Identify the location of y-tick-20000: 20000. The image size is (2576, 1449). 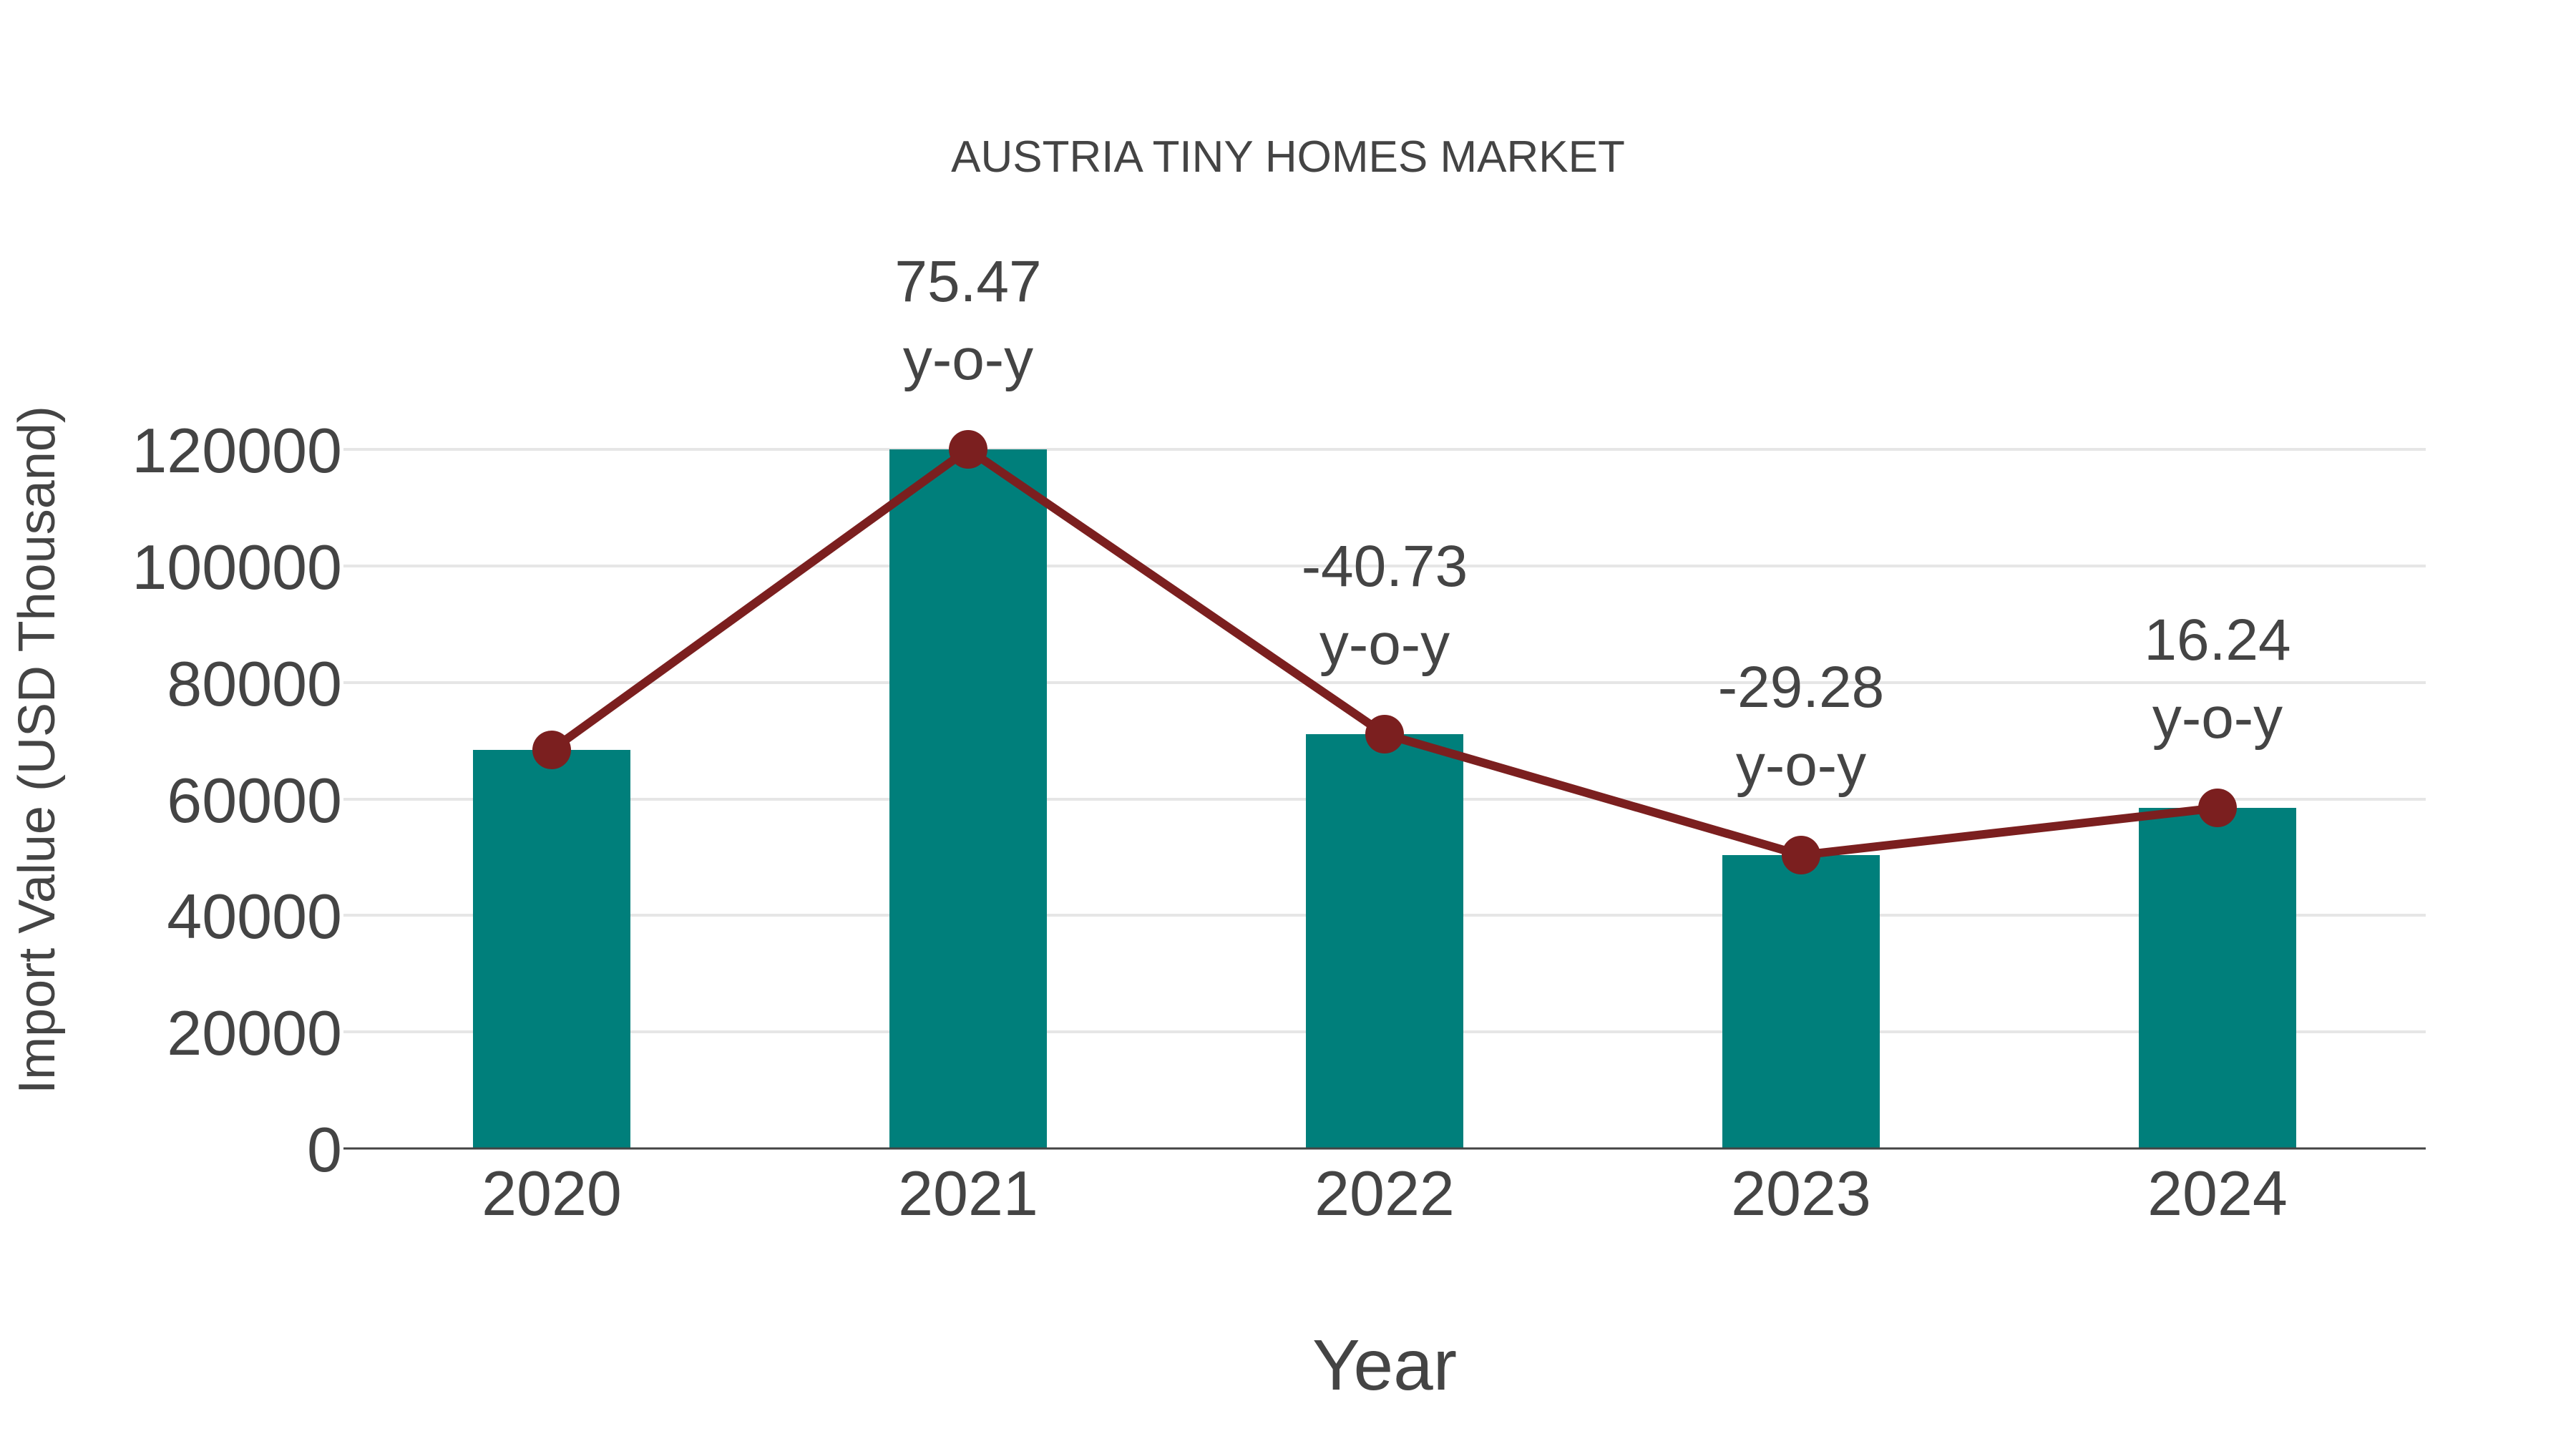
(254, 1032).